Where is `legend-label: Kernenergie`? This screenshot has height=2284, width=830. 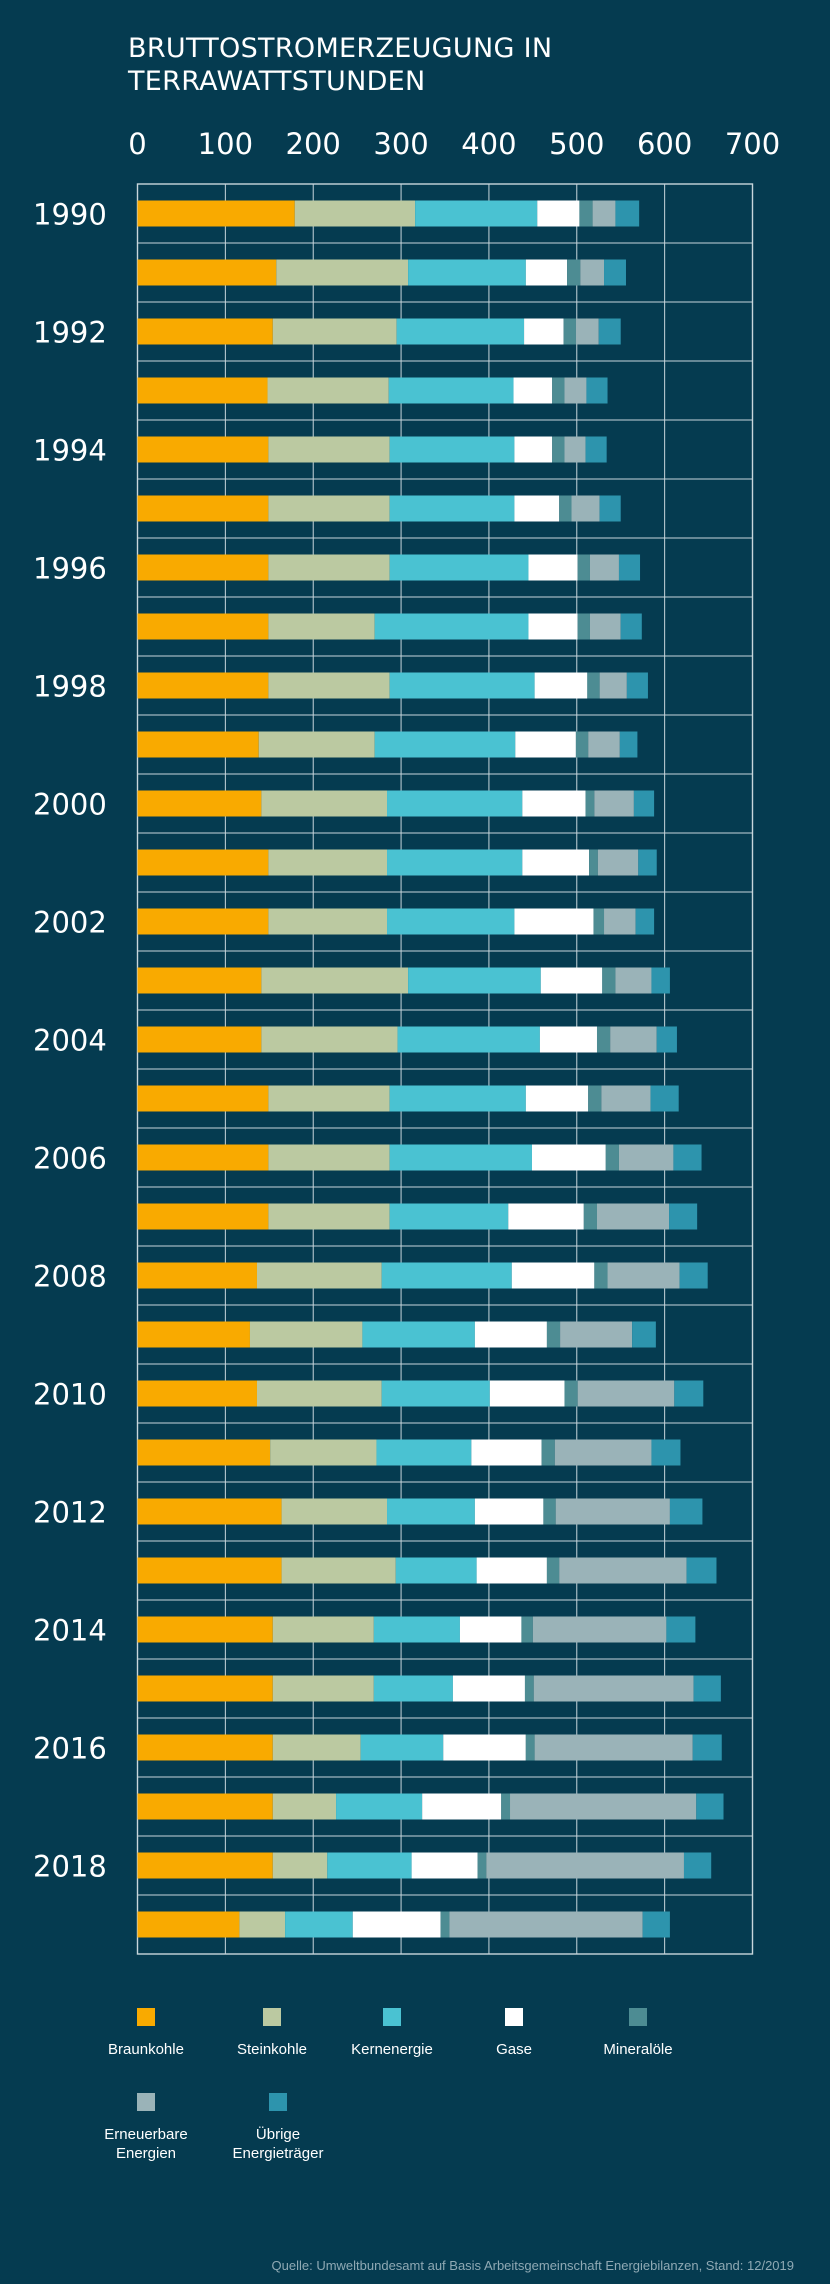 legend-label: Kernenergie is located at coordinates (392, 2049).